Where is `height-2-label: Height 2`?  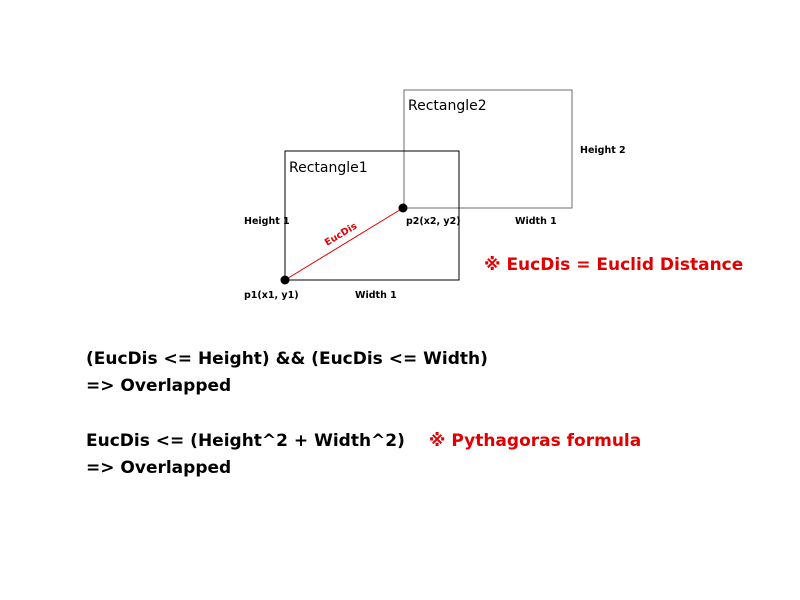
height-2-label: Height 2 is located at coordinates (603, 150).